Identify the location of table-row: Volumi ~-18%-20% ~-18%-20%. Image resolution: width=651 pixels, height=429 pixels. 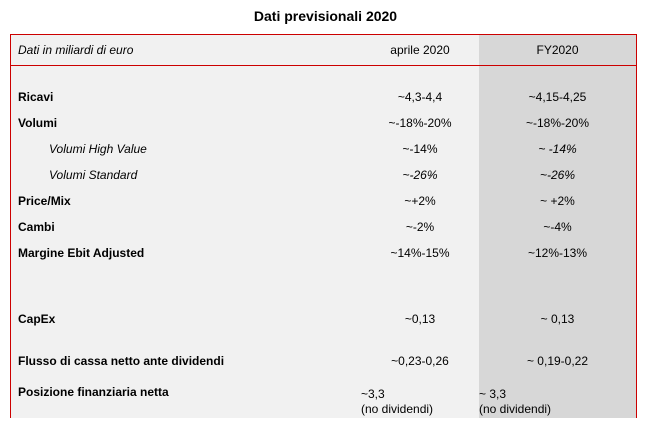
(323, 123).